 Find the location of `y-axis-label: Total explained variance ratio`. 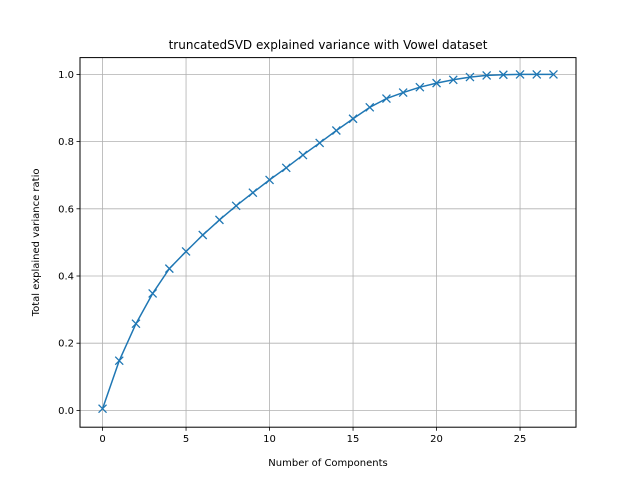

y-axis-label: Total explained variance ratio is located at coordinates (36, 243).